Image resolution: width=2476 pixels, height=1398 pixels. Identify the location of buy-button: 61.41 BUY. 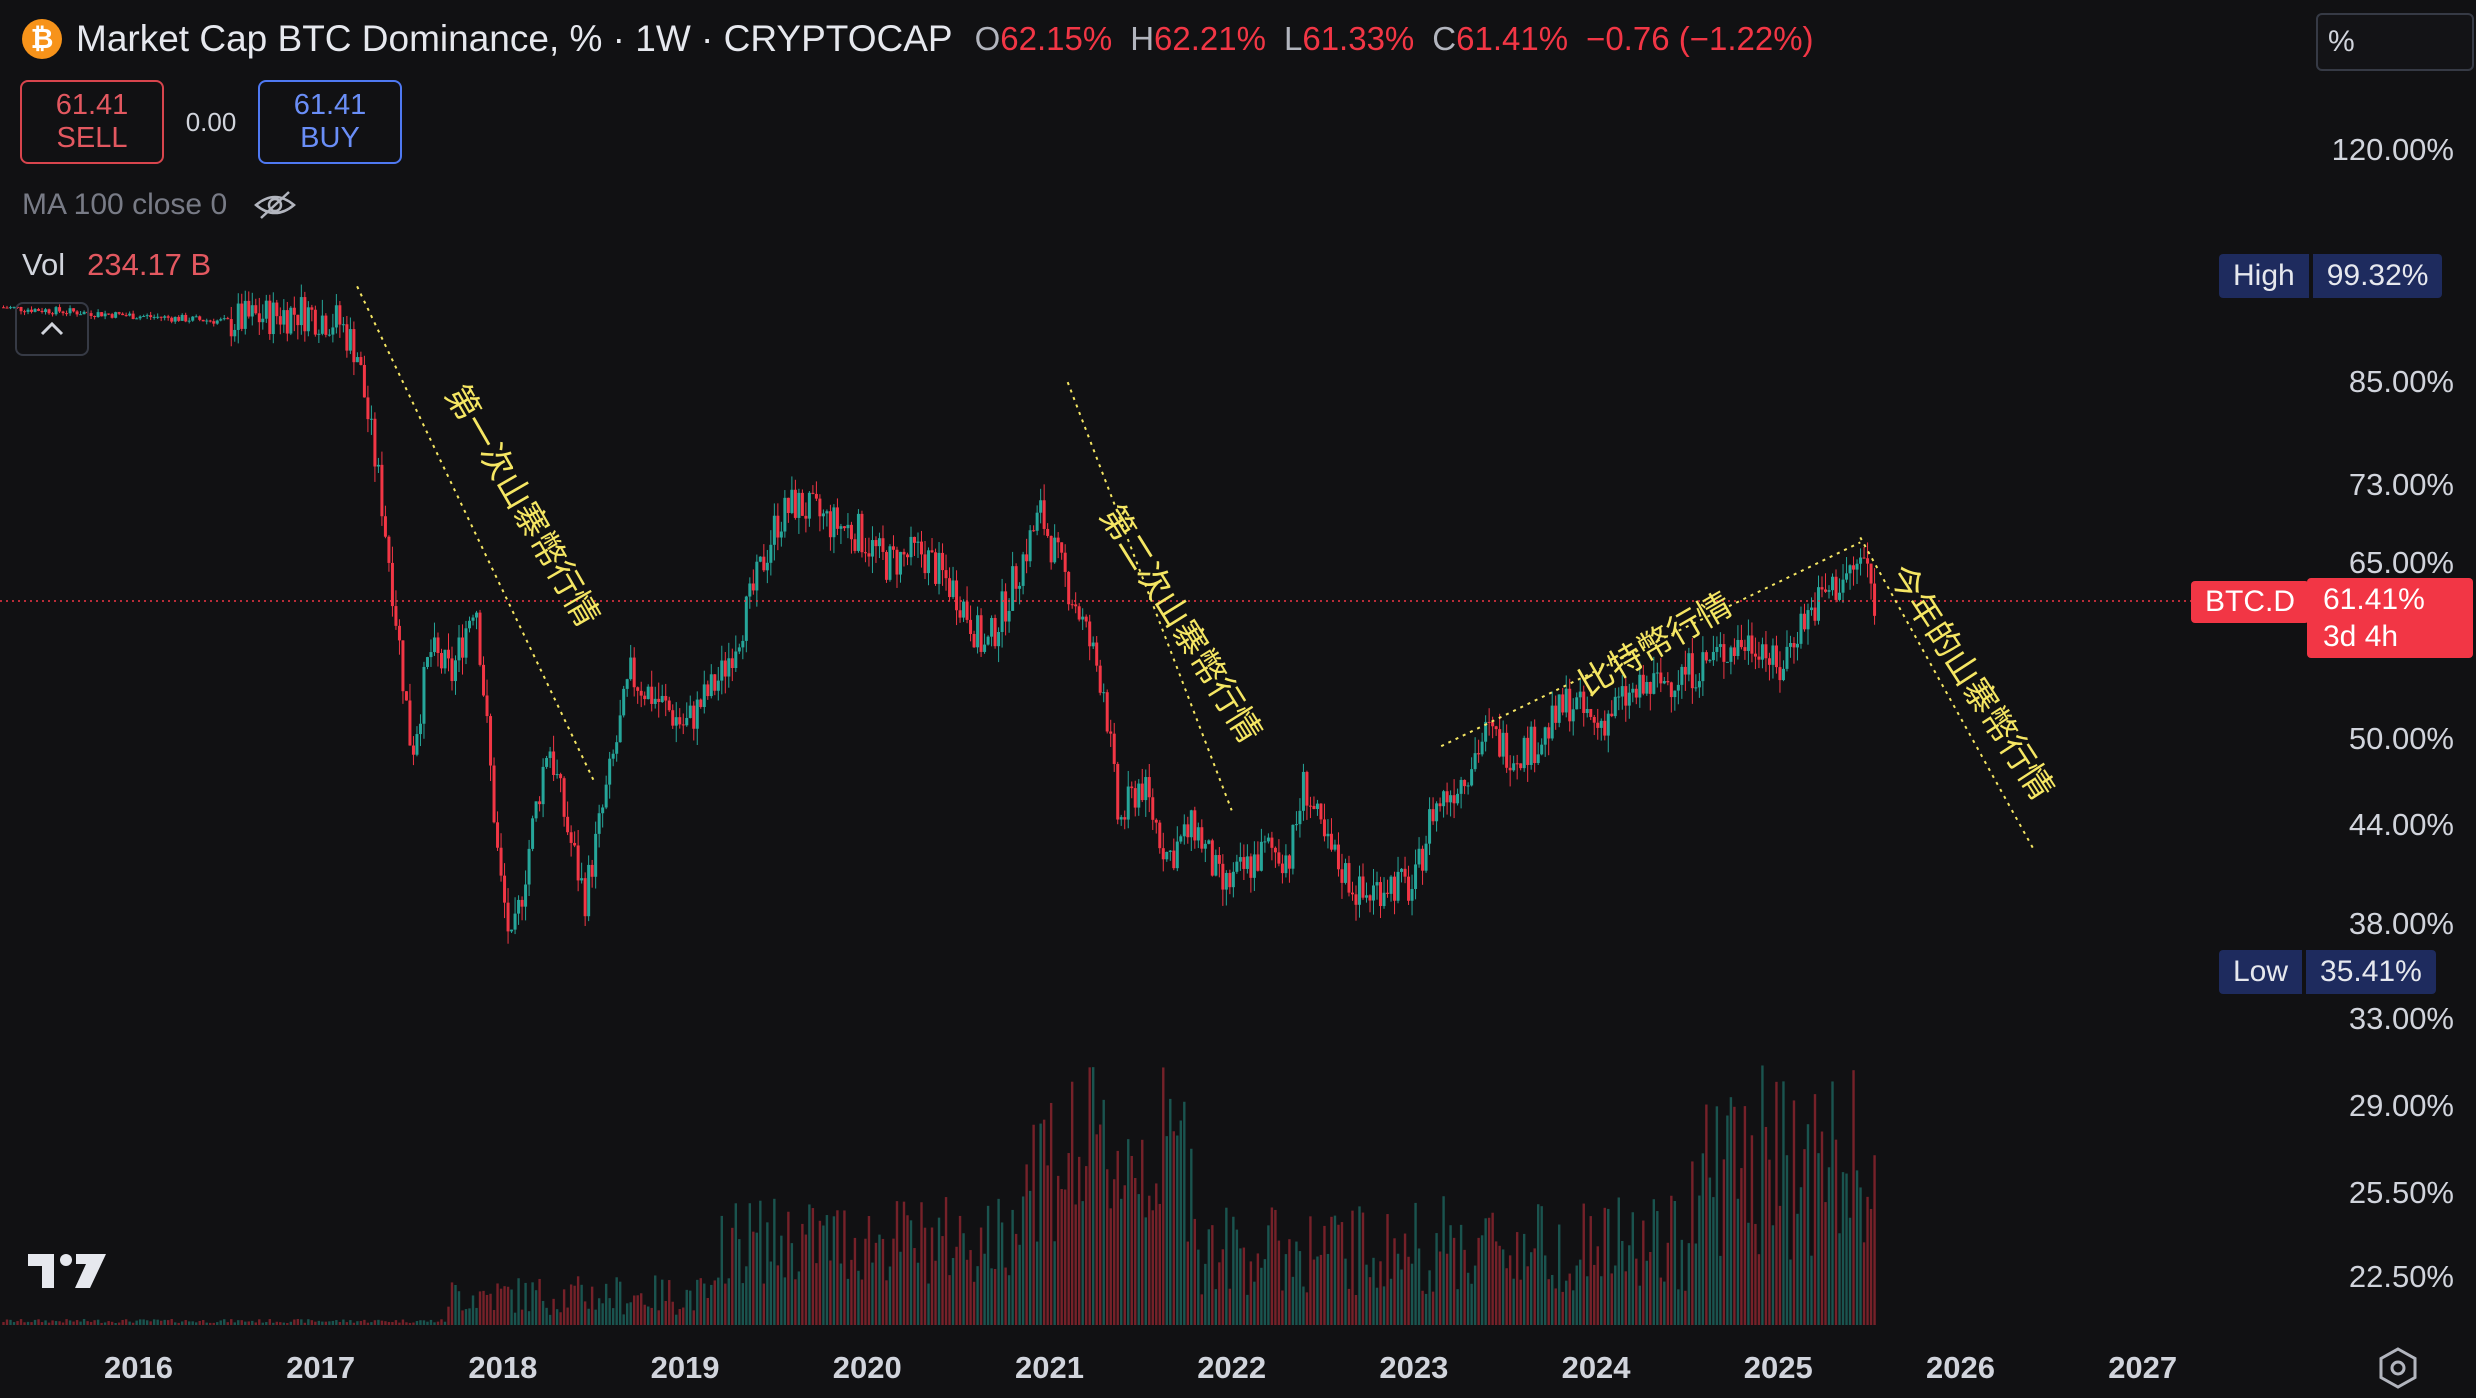
(330, 122).